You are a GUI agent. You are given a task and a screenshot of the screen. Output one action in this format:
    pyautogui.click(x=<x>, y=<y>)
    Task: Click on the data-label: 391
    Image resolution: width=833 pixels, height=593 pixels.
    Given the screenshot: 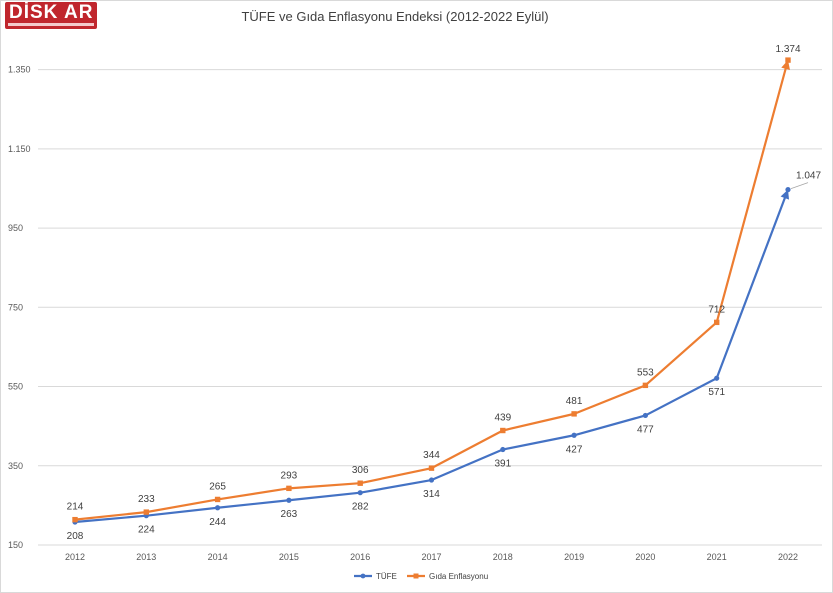 What is the action you would take?
    pyautogui.click(x=502, y=464)
    